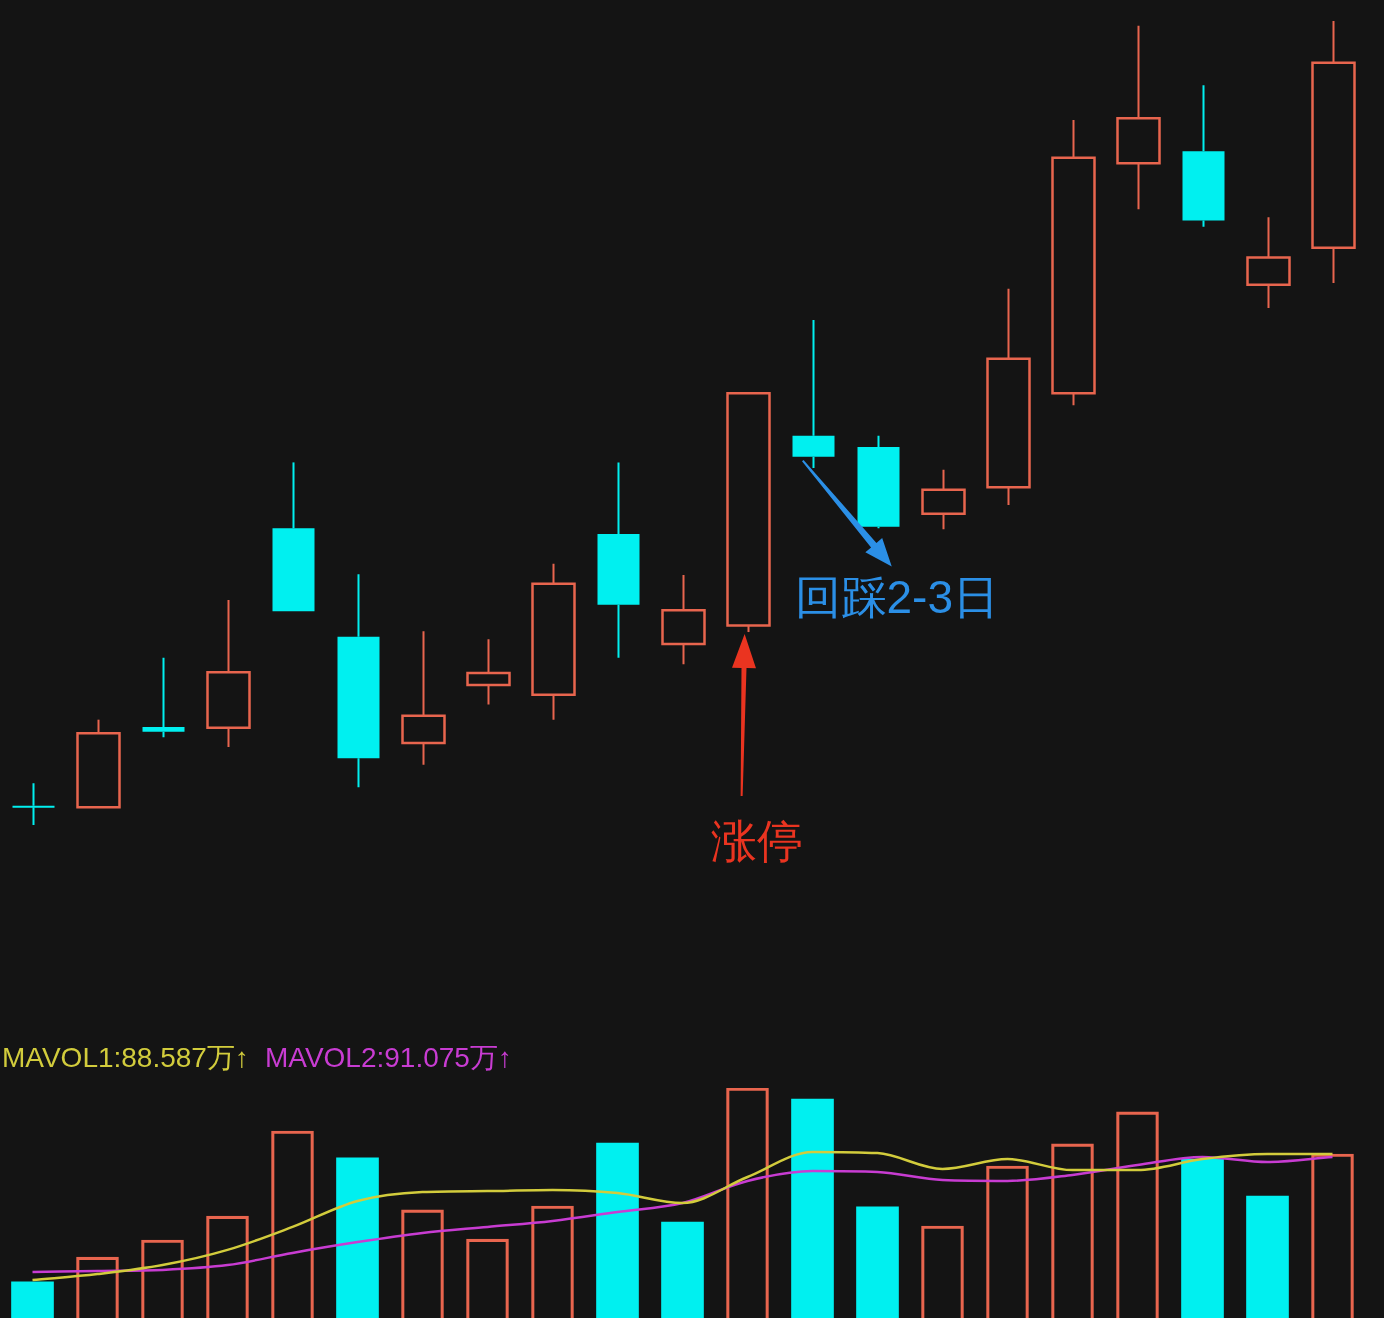 This screenshot has width=1384, height=1318. Describe the element at coordinates (125, 1058) in the screenshot. I see `text: MAVOL1:88.587万↑` at that location.